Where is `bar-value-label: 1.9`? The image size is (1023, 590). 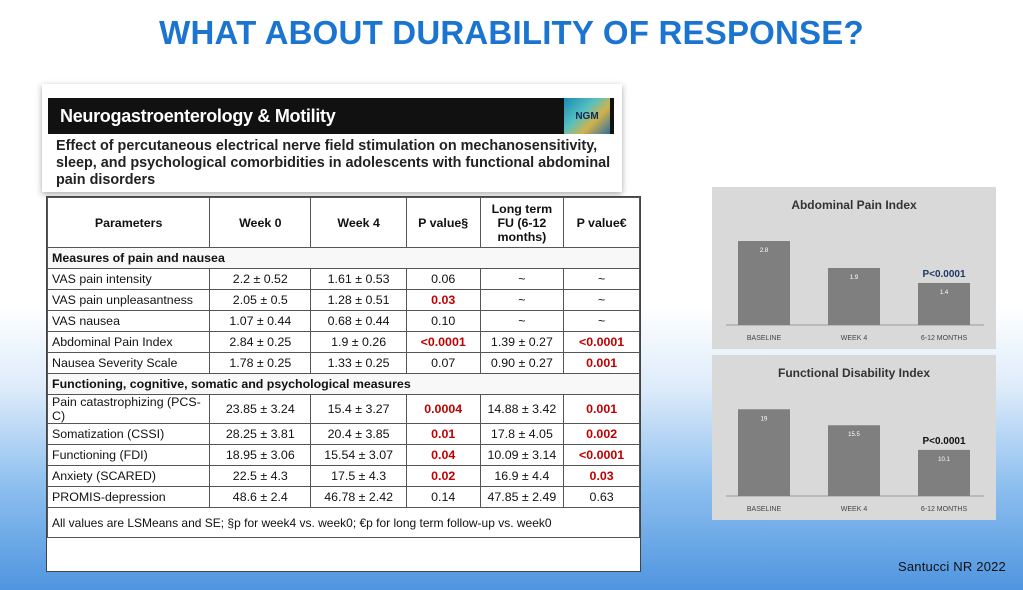
bar-value-label: 1.9 is located at coordinates (854, 278).